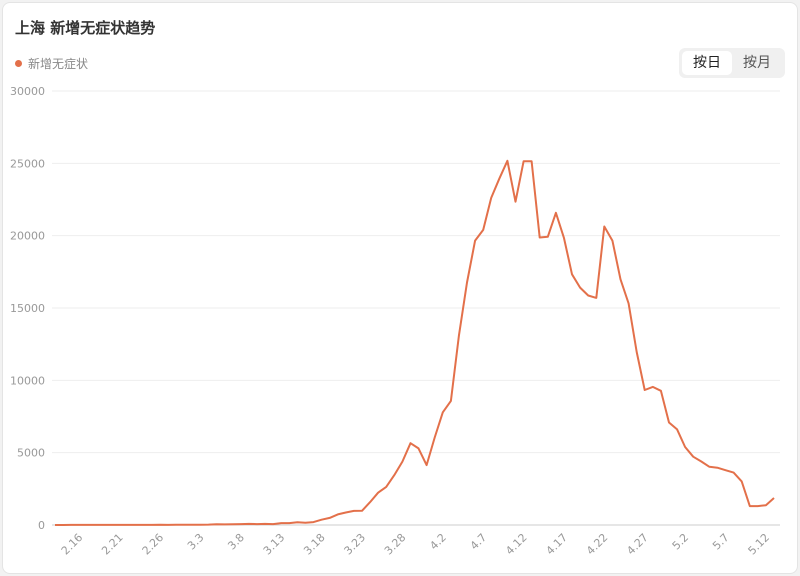 The image size is (800, 576). What do you see at coordinates (274, 544) in the screenshot?
I see `x-tick-label: 3.13` at bounding box center [274, 544].